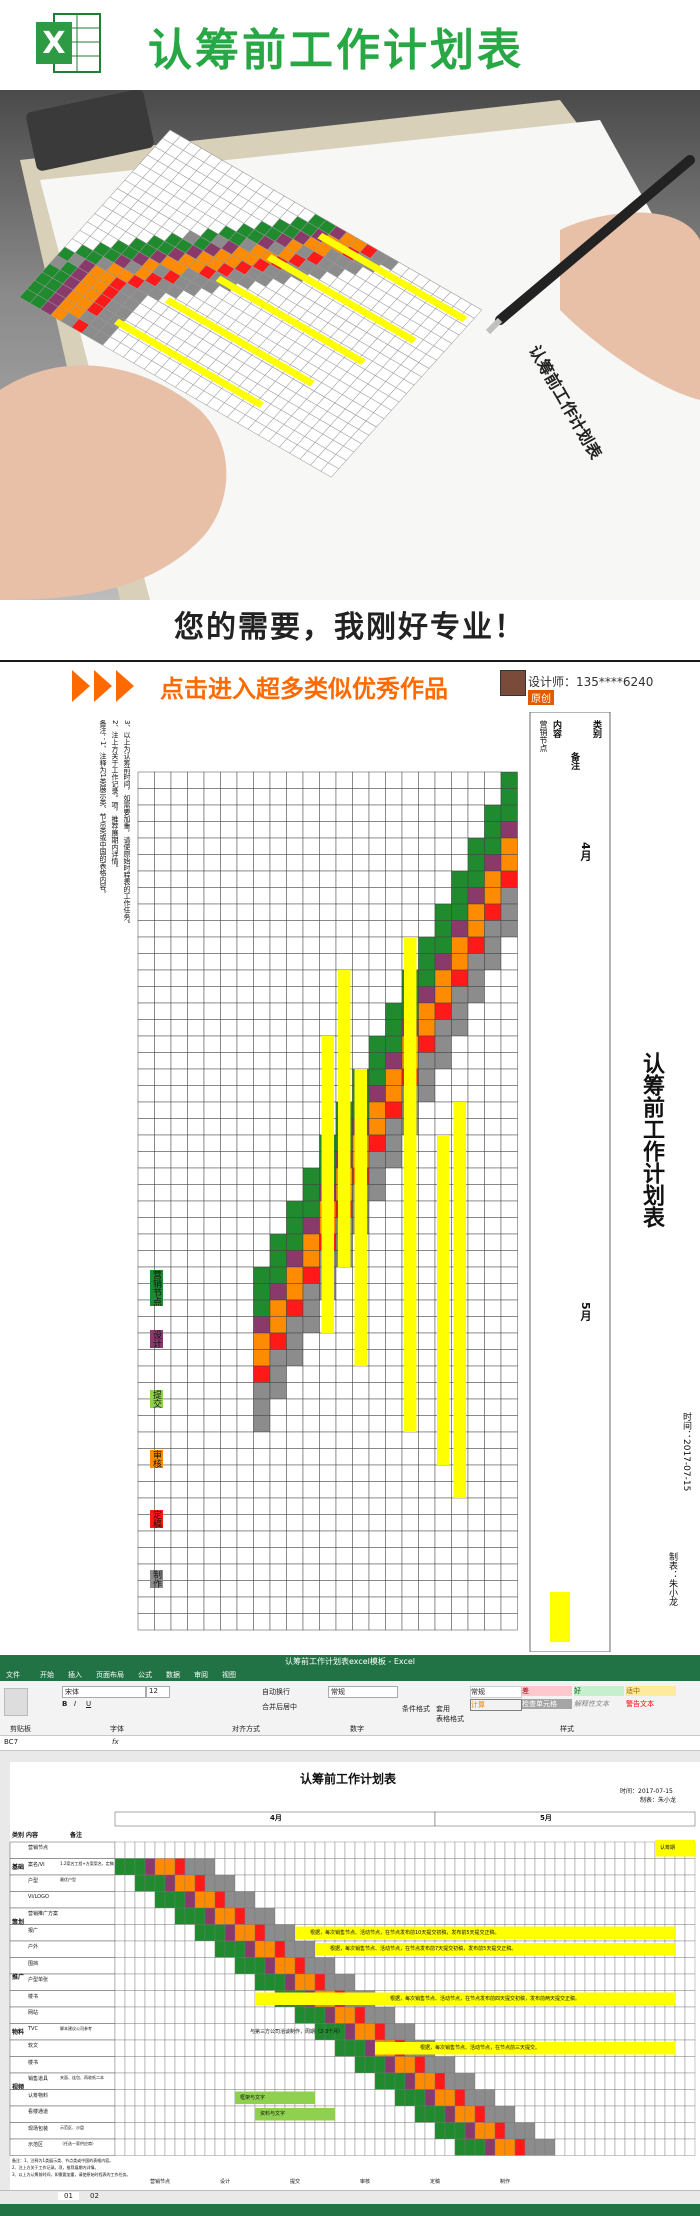 The image size is (700, 2216). I want to click on conditional-format-button: 条件格式, so click(416, 1709).